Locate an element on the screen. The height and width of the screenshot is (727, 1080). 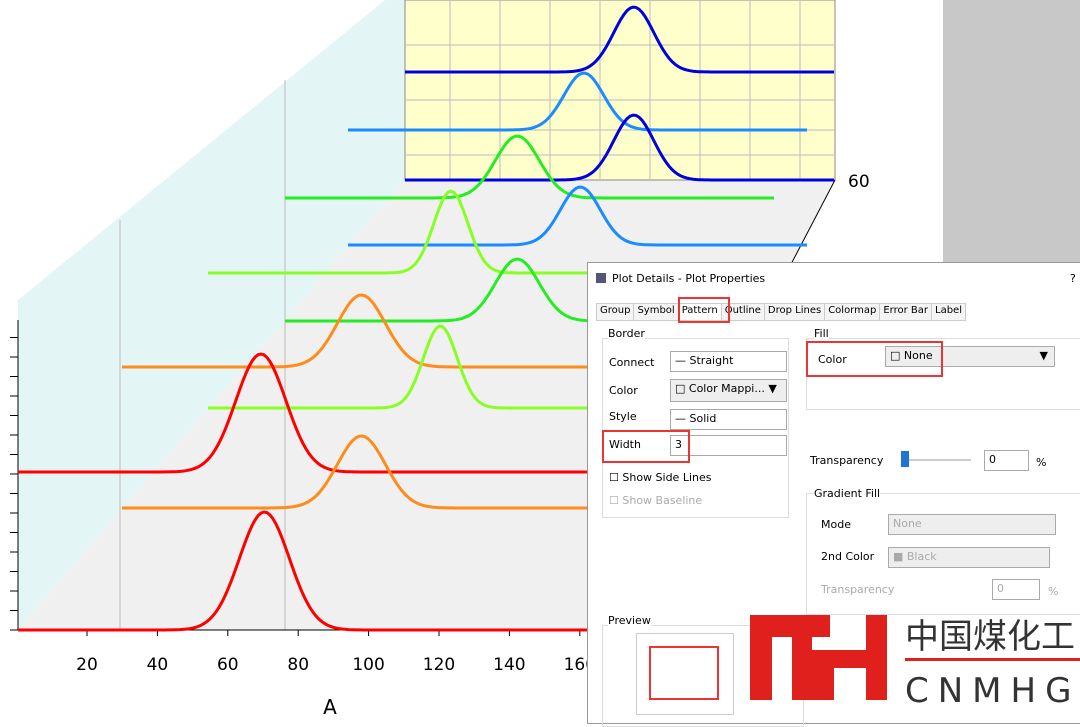
value: None is located at coordinates (918, 355).